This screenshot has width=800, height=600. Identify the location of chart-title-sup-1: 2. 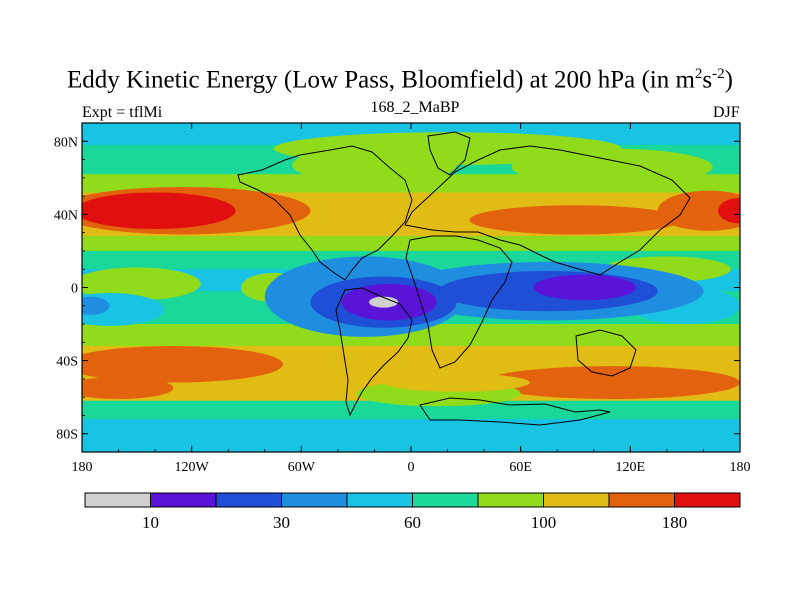
(698, 74).